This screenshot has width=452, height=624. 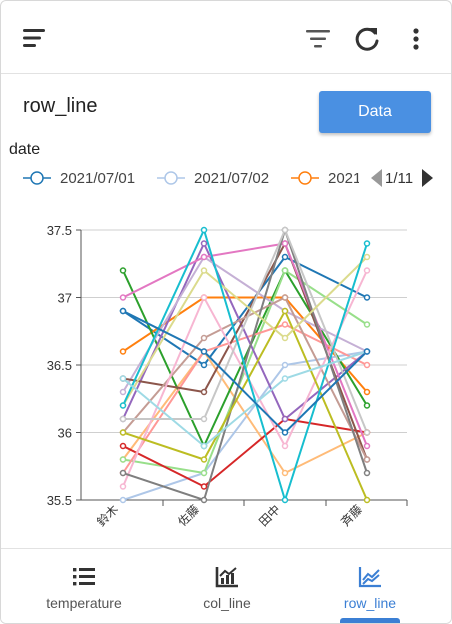 I want to click on chart-line-icon, so click(x=369, y=577).